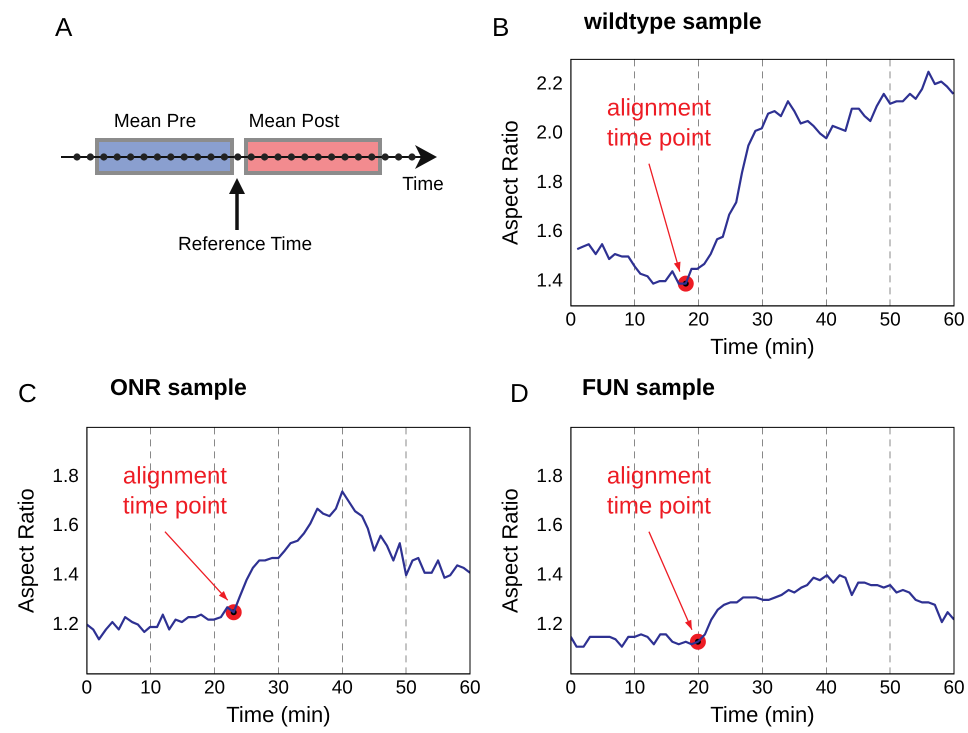  Describe the element at coordinates (549, 83) in the screenshot. I see `y-tick-label: 2.2` at that location.